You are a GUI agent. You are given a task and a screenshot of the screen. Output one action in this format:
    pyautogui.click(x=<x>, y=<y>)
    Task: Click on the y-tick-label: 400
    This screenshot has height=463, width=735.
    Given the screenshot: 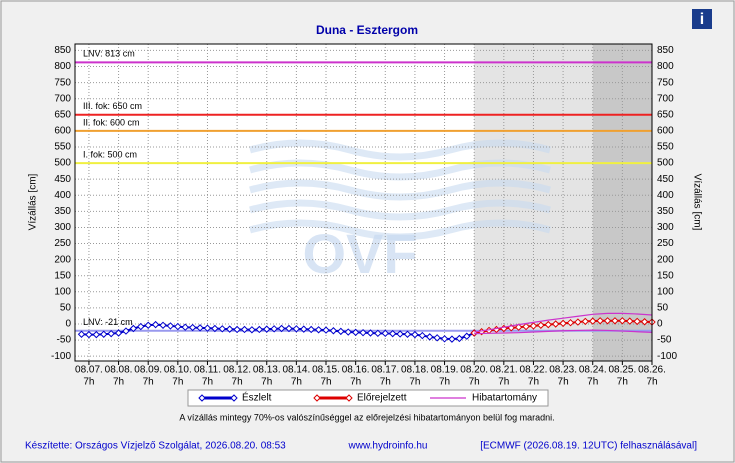 What is the action you would take?
    pyautogui.click(x=62, y=195)
    